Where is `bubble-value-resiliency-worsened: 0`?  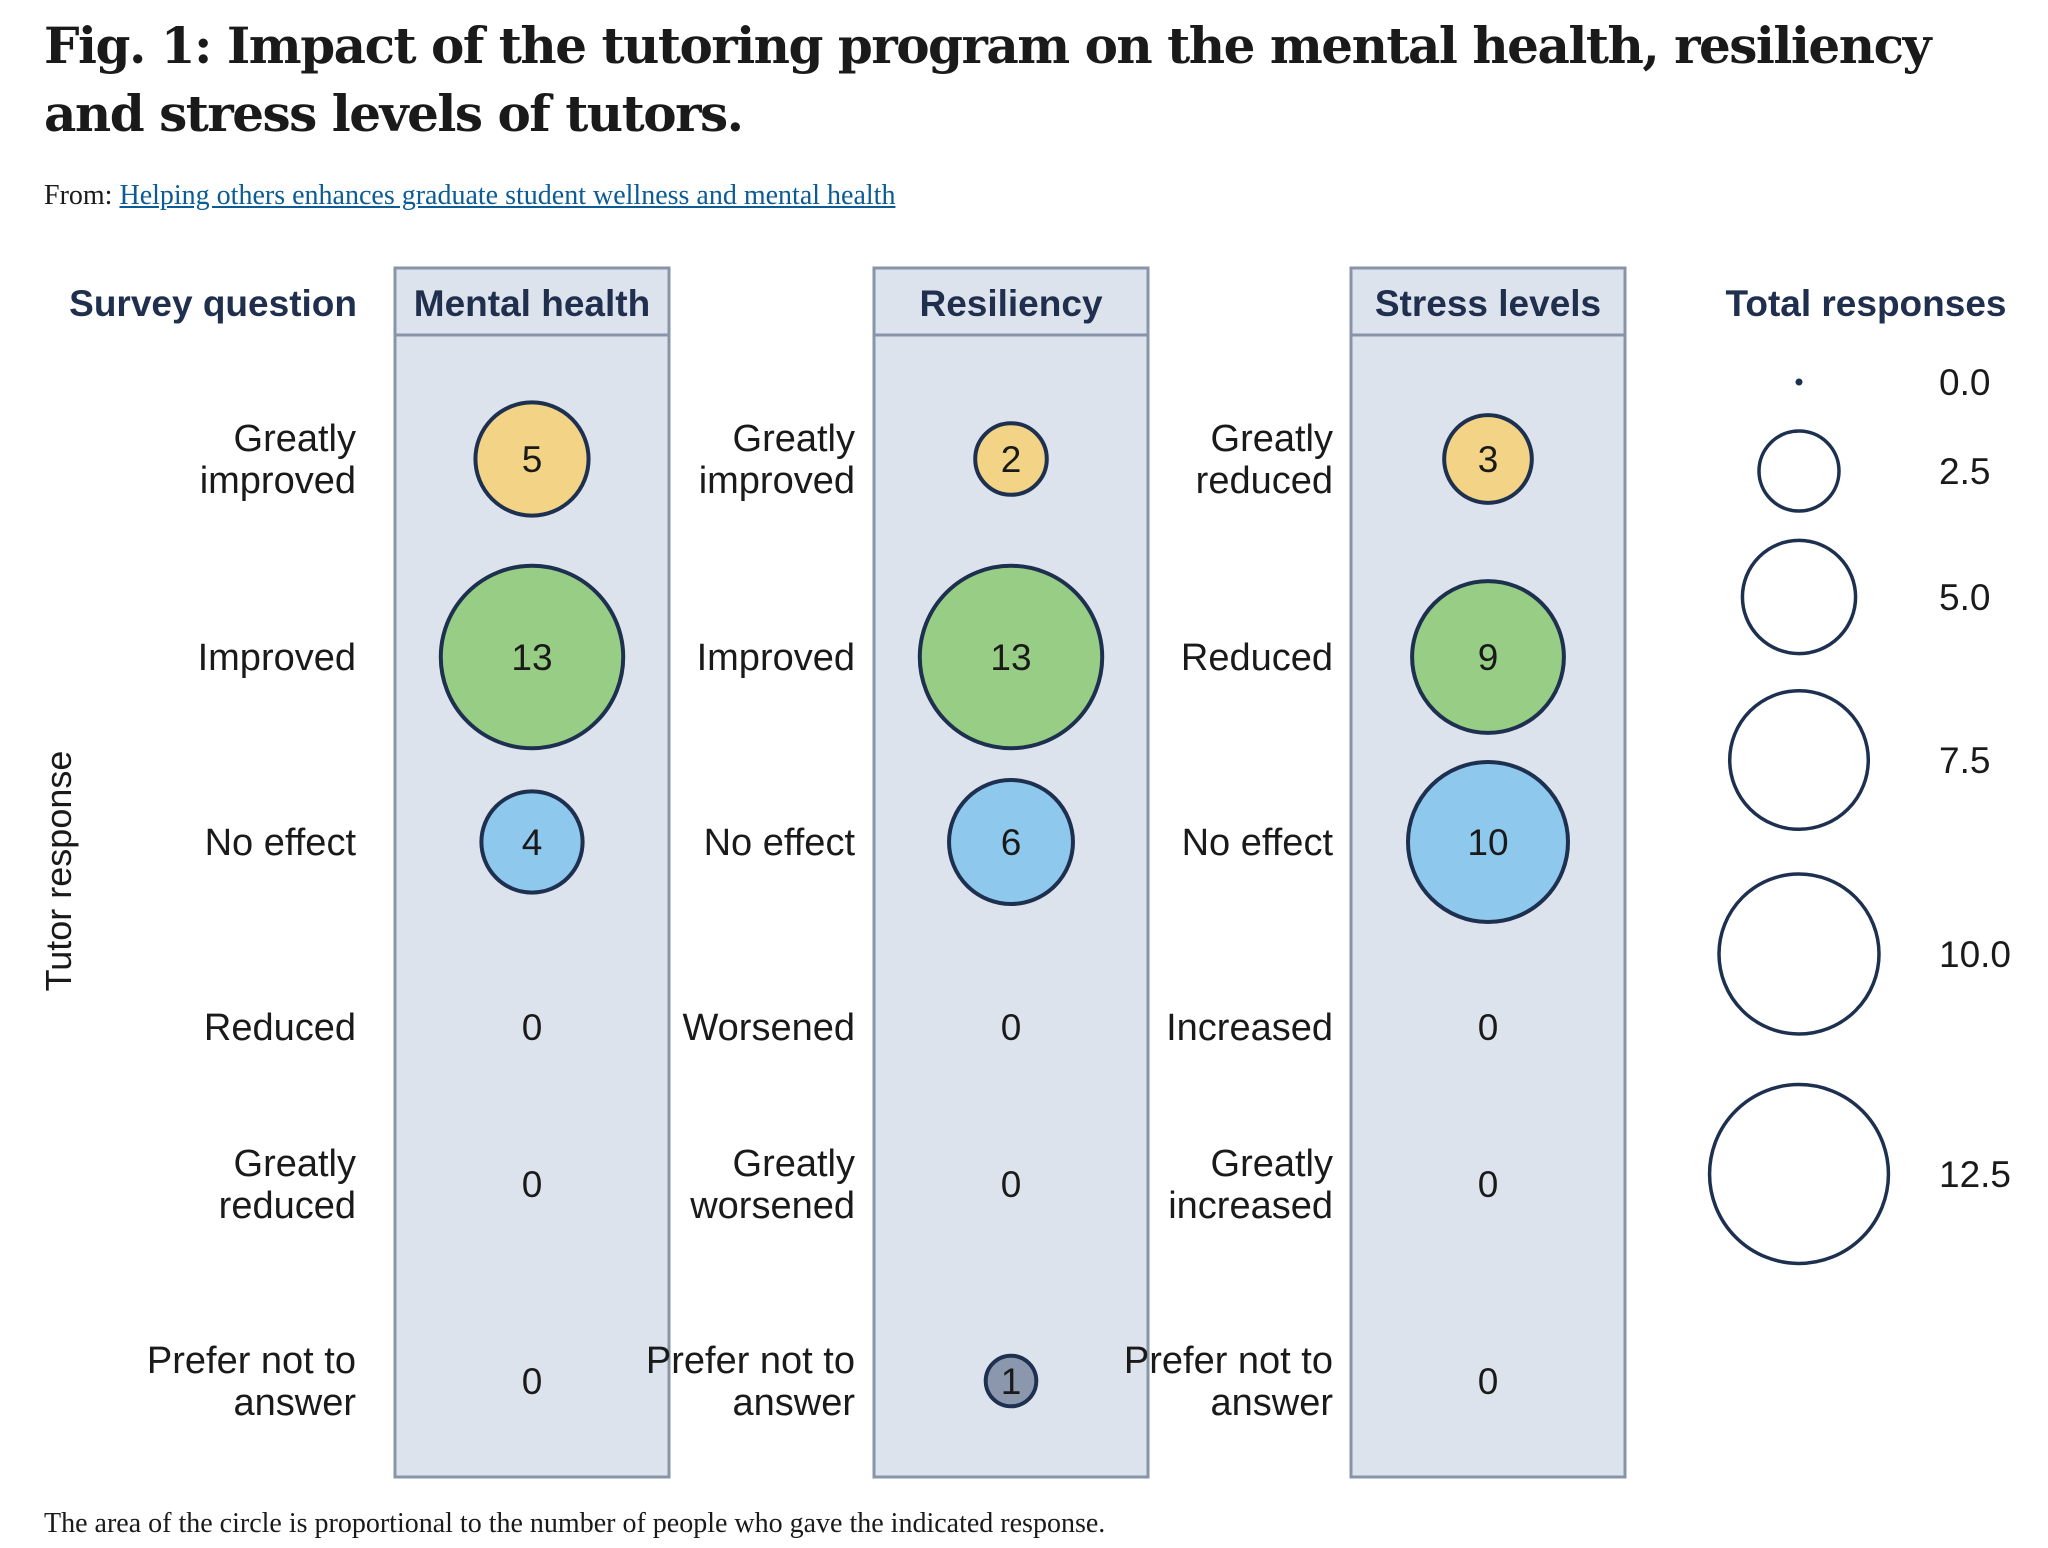
bubble-value-resiliency-worsened: 0 is located at coordinates (1011, 1027).